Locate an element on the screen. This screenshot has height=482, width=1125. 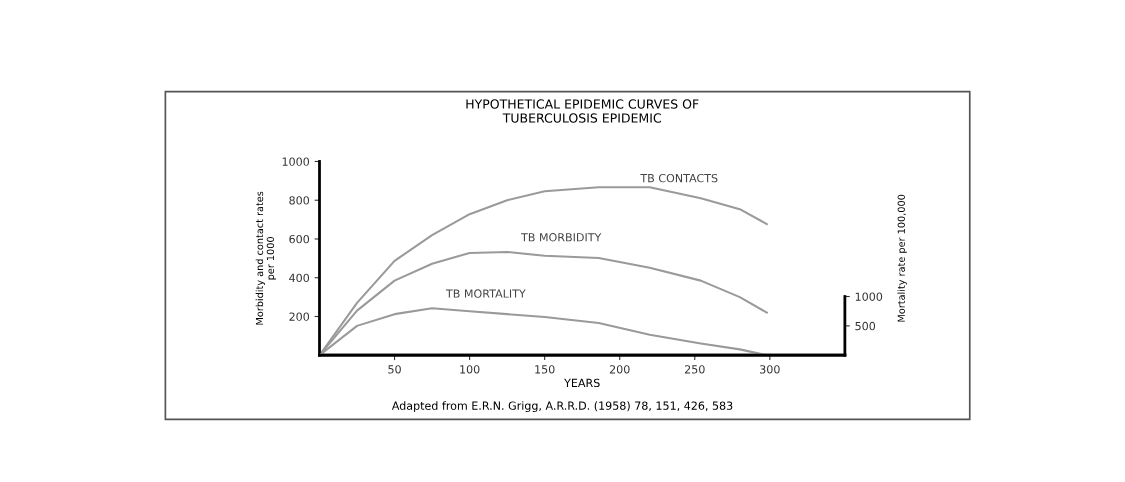
y-tick-label: 800 is located at coordinates (299, 200).